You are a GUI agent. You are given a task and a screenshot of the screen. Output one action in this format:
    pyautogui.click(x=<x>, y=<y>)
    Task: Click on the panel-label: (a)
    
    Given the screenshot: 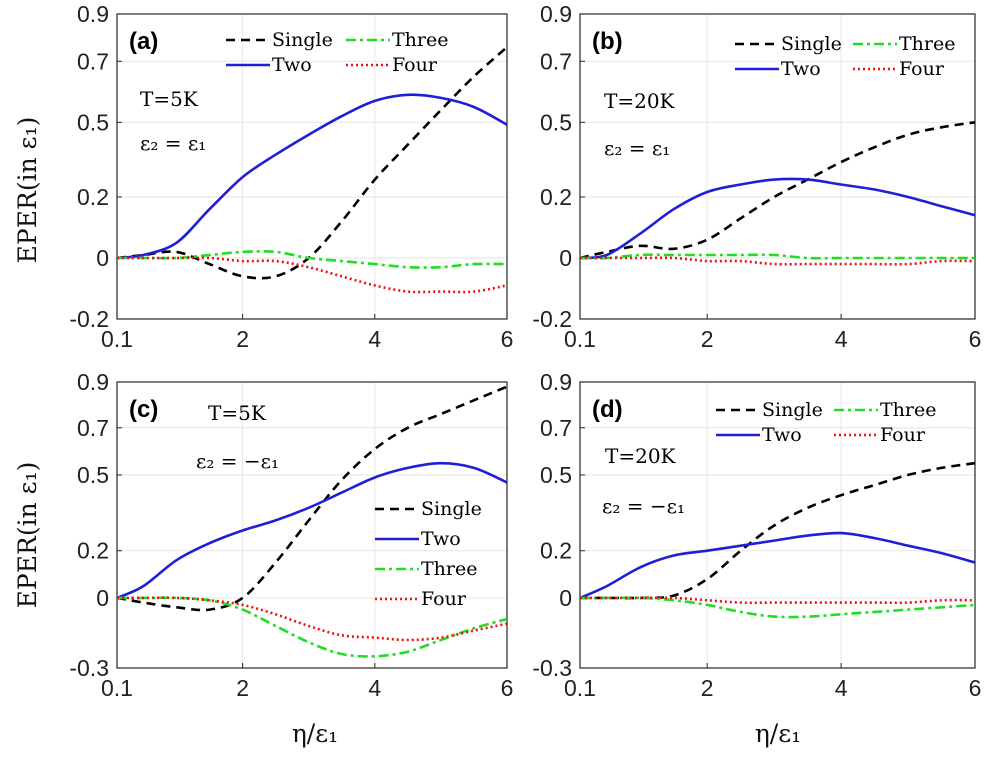 What is the action you would take?
    pyautogui.click(x=143, y=41)
    